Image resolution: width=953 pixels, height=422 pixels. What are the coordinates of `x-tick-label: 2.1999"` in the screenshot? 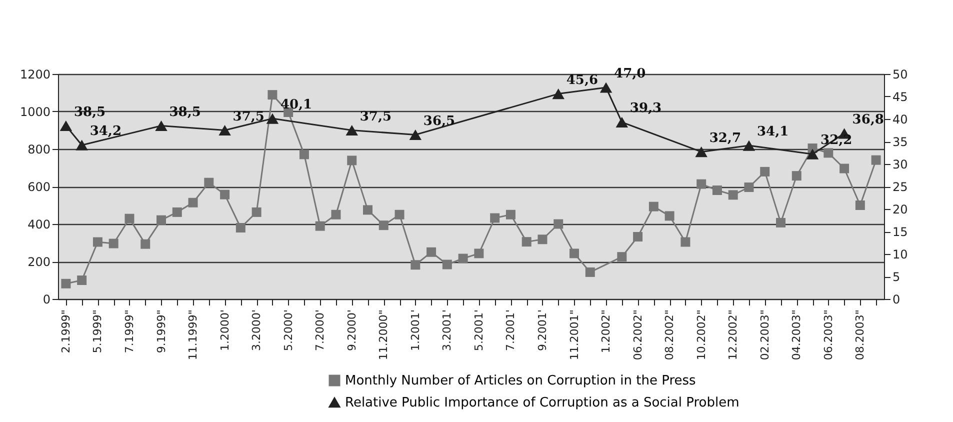 It's located at (65, 332).